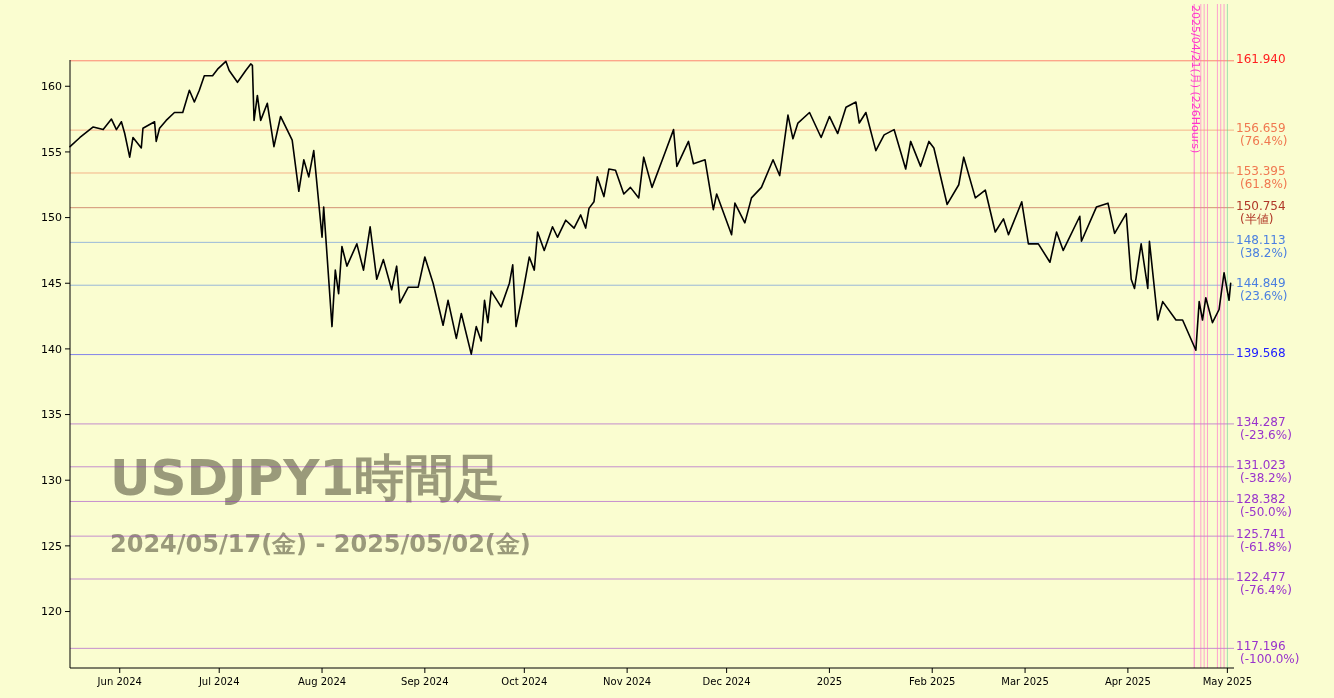  I want to click on ref-line-label: 117.196 (-100.0%), so click(1268, 653).